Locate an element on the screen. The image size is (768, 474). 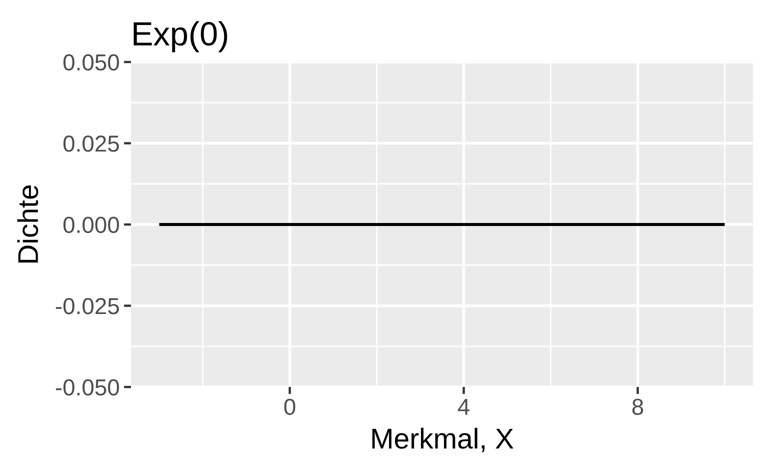
y-tick-label: 0.000 is located at coordinates (91, 225).